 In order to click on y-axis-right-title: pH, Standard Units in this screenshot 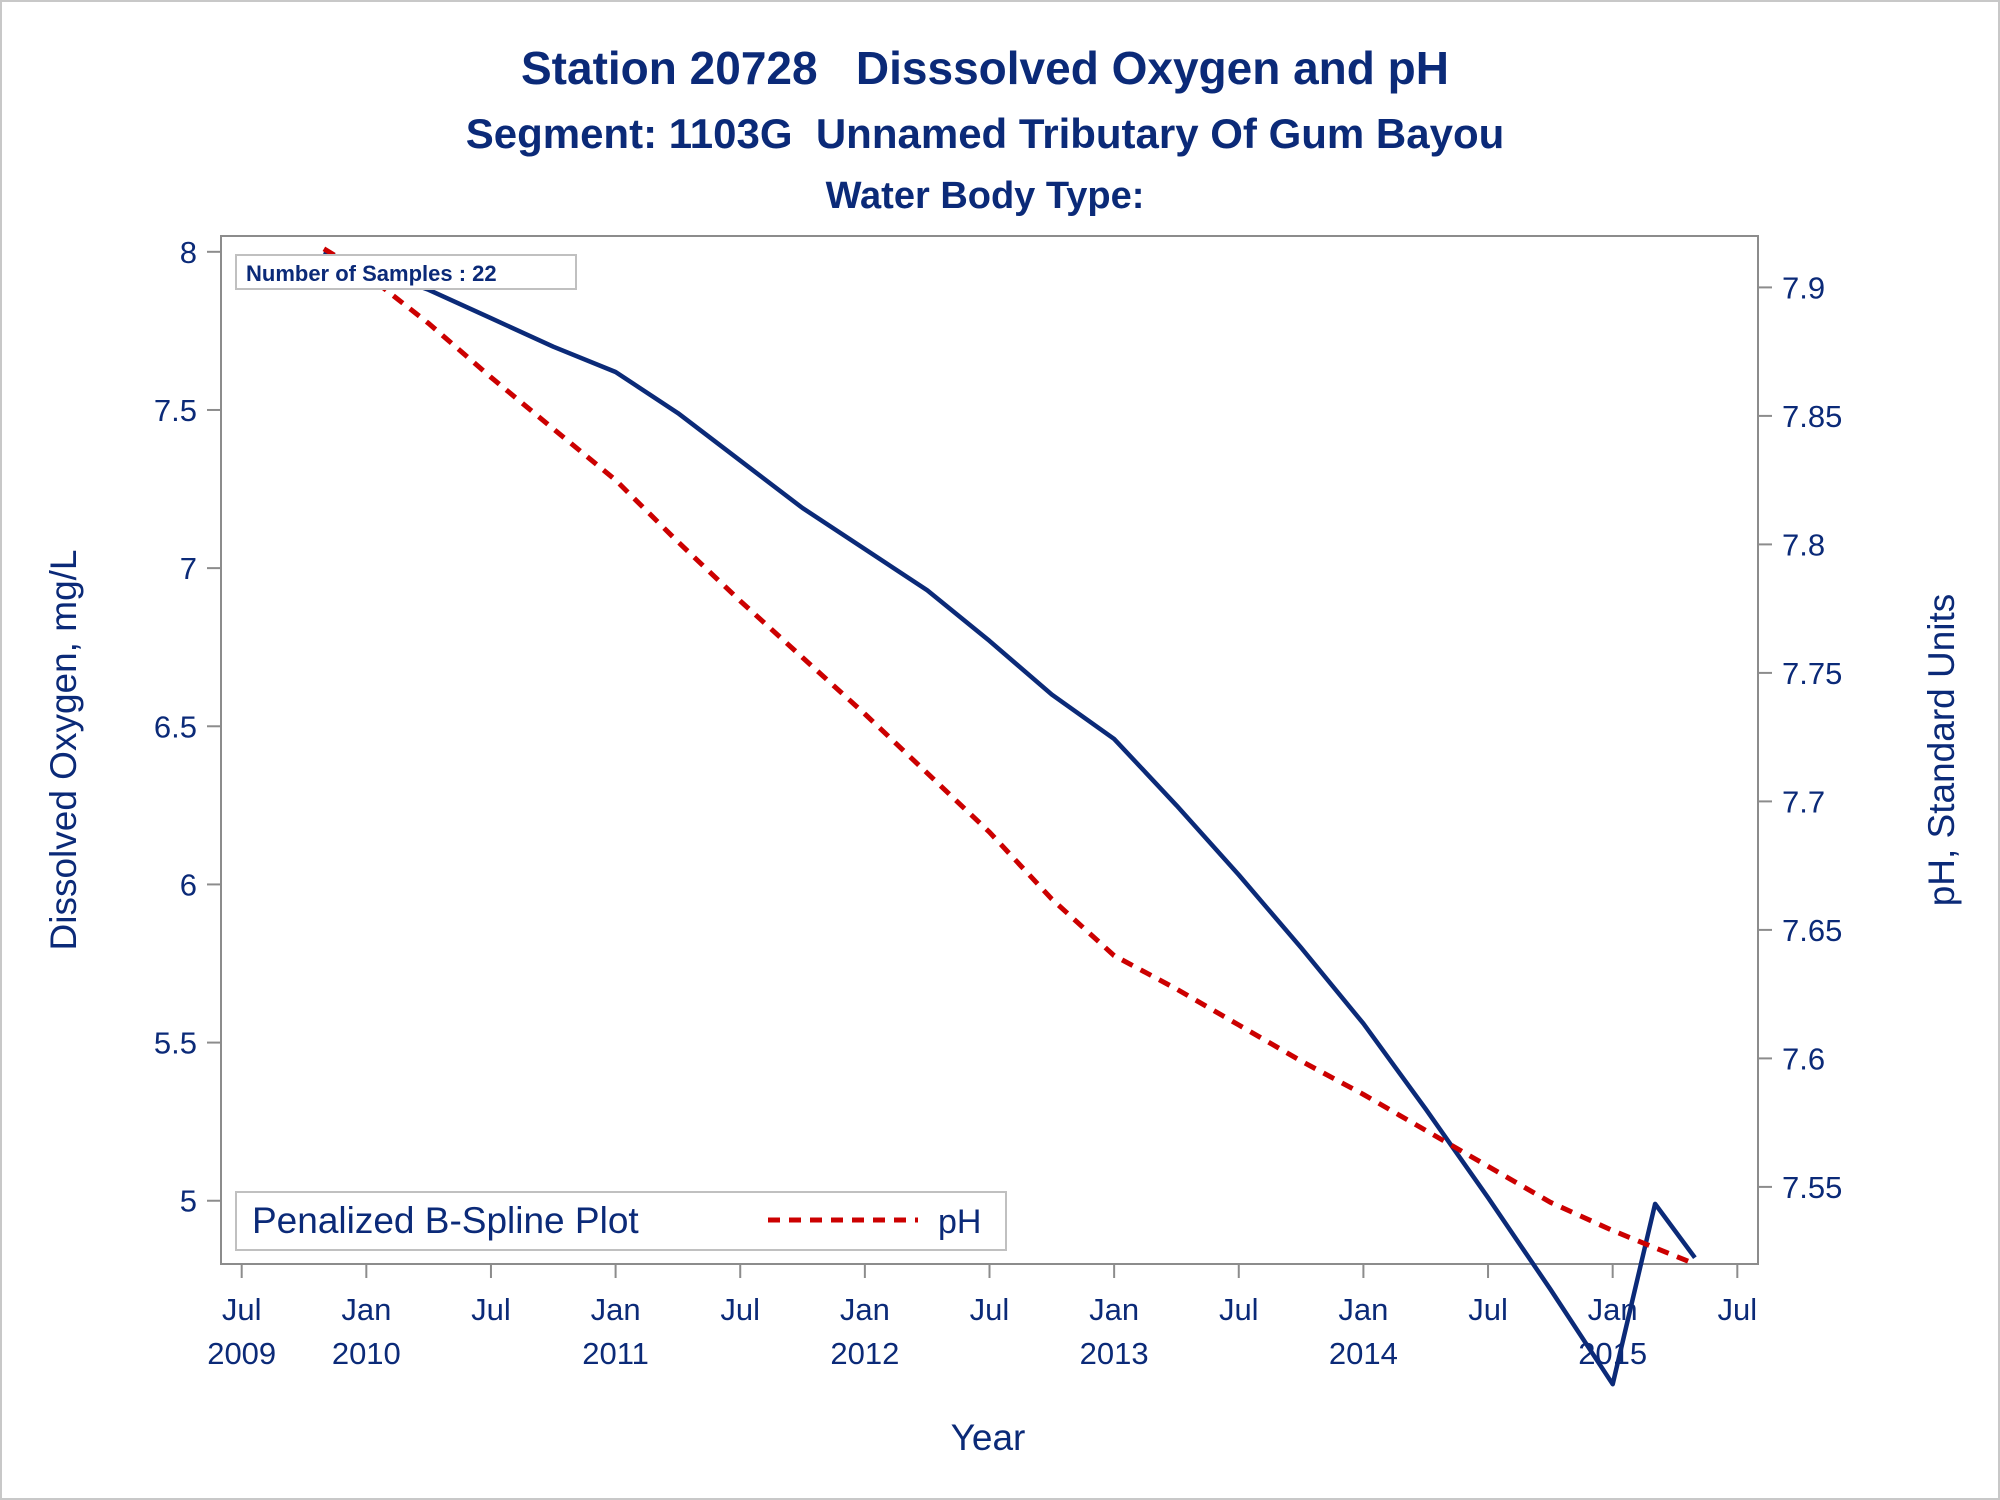, I will do `click(1941, 750)`.